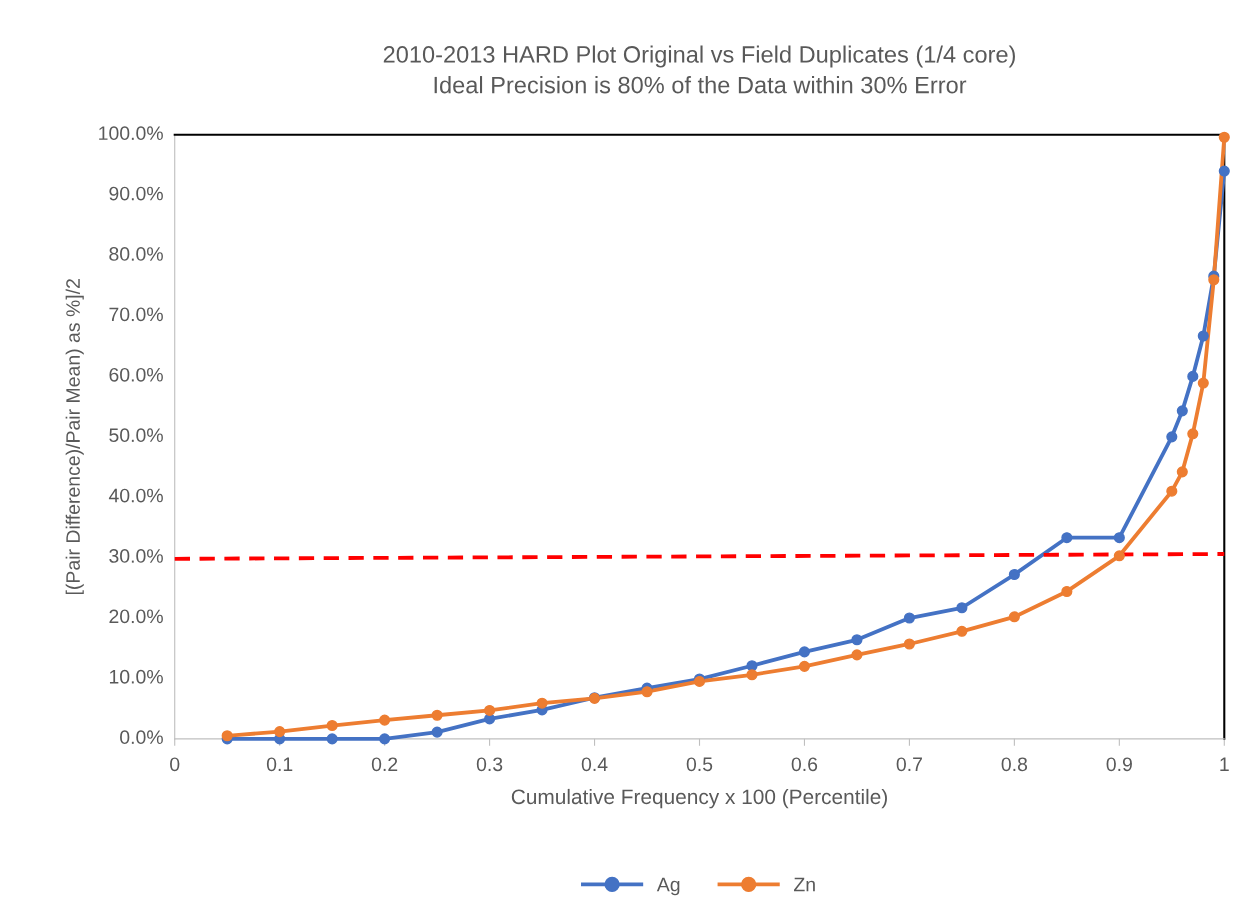  I want to click on y-tick-label: 30.0%, so click(136, 556).